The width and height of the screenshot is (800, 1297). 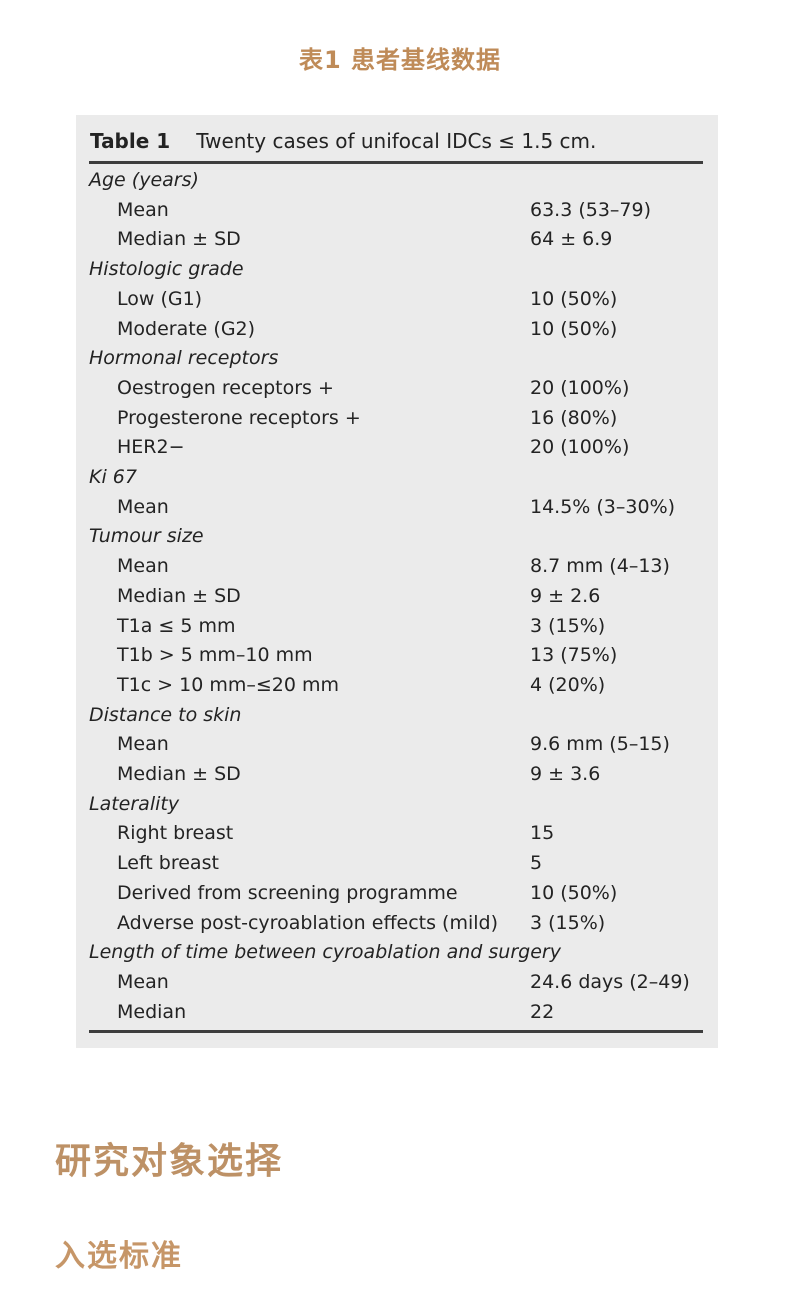 What do you see at coordinates (165, 714) in the screenshot?
I see `row-label: Distance to skin` at bounding box center [165, 714].